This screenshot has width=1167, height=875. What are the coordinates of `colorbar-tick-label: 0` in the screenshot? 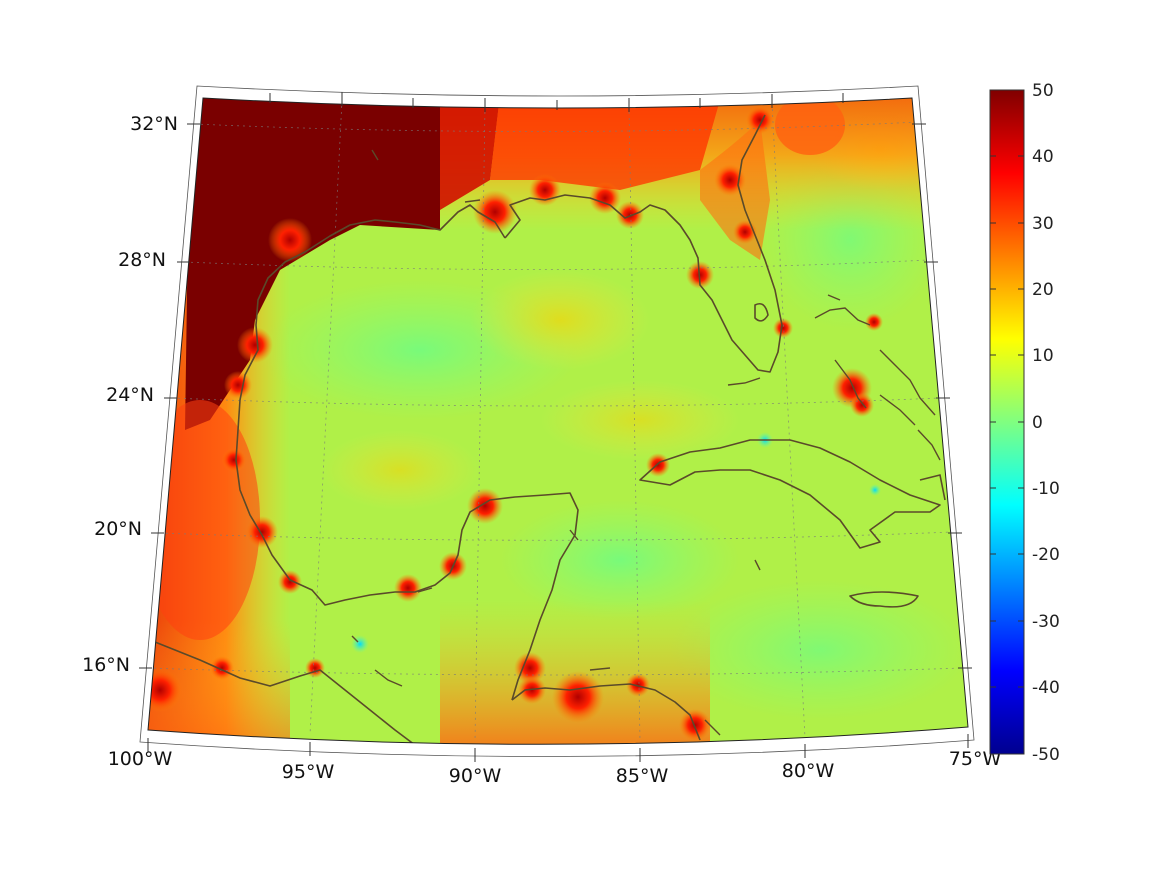 It's located at (1037, 423).